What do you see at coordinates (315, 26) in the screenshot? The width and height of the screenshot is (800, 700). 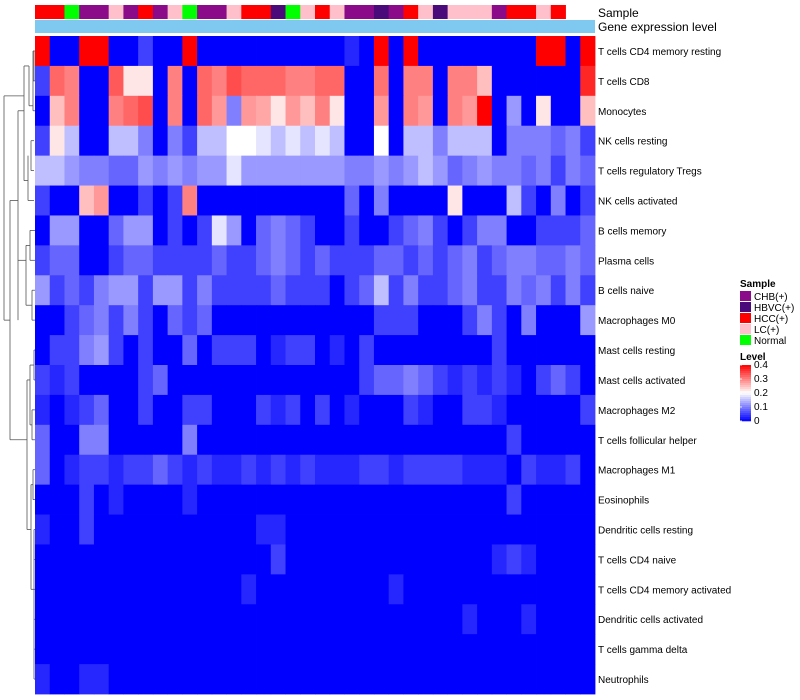 I see `gene-expression-annotation-bar` at bounding box center [315, 26].